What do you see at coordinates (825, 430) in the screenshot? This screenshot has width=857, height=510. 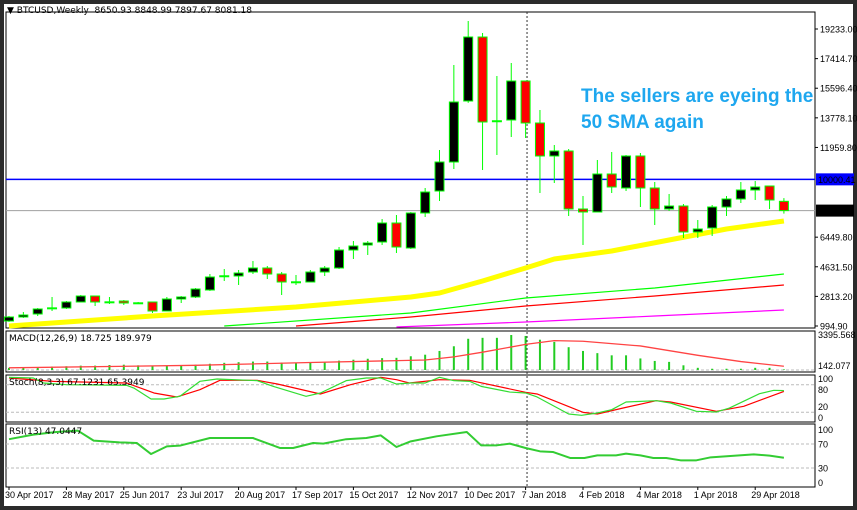 I see `rsi-tick-label: 100` at bounding box center [825, 430].